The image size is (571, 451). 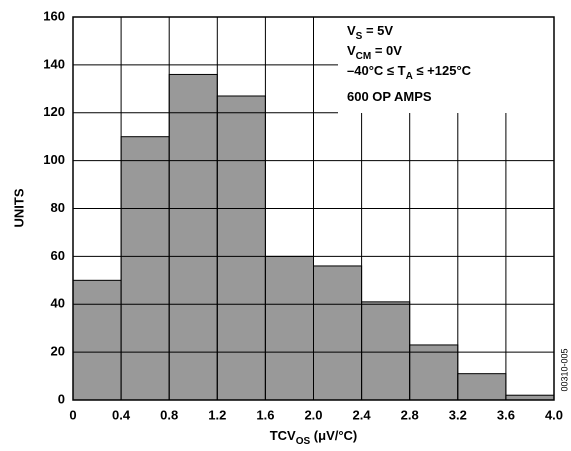 I want to click on x-tick-label: 0.4, so click(x=121, y=414).